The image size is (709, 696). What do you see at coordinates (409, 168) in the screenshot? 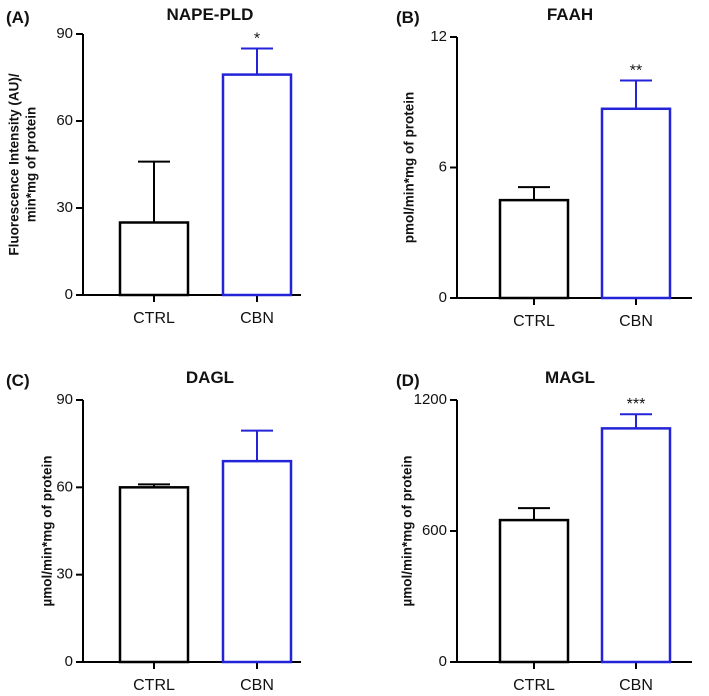
I see `y-axis-label: pmol/min*mg of protein` at bounding box center [409, 168].